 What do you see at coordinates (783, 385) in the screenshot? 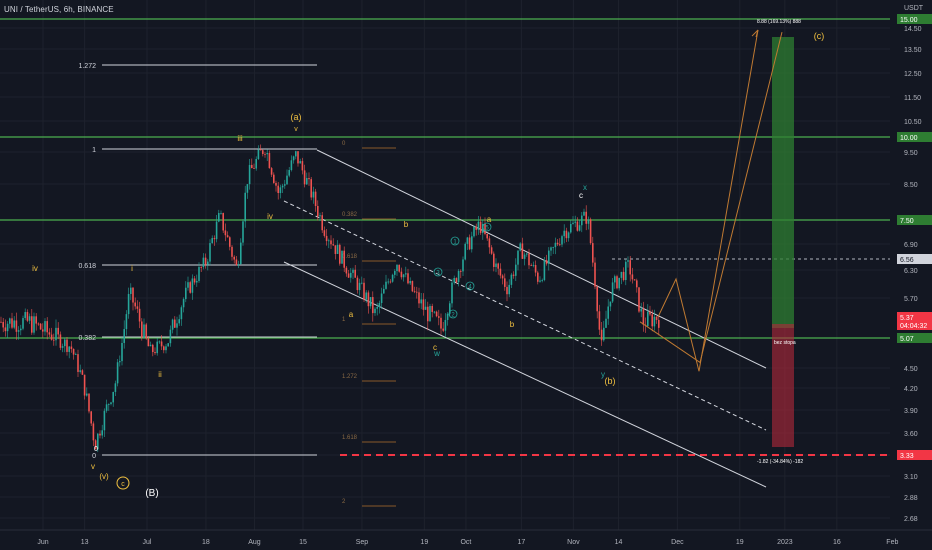
I see `stop-zone` at bounding box center [783, 385].